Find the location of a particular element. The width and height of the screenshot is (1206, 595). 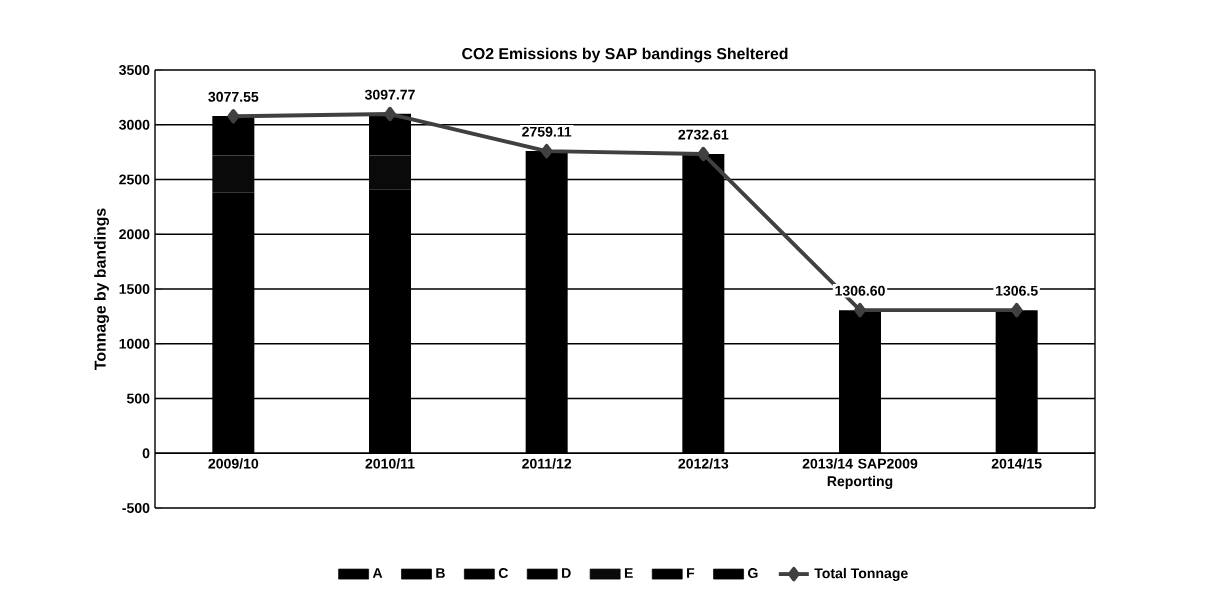

chart-title: CO2 Emissions by SAP bandings Sheltered is located at coordinates (625, 55).